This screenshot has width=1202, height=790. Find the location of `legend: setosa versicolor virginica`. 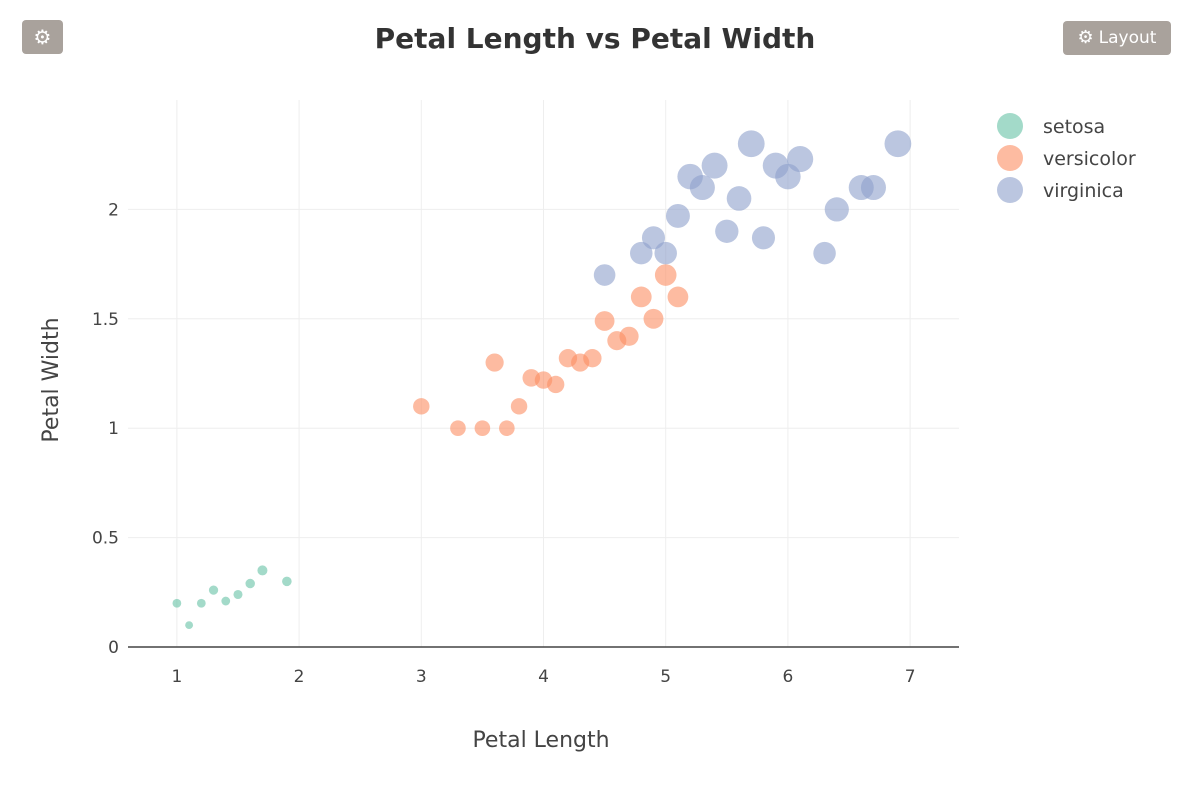

legend: setosa versicolor virginica is located at coordinates (1066, 158).